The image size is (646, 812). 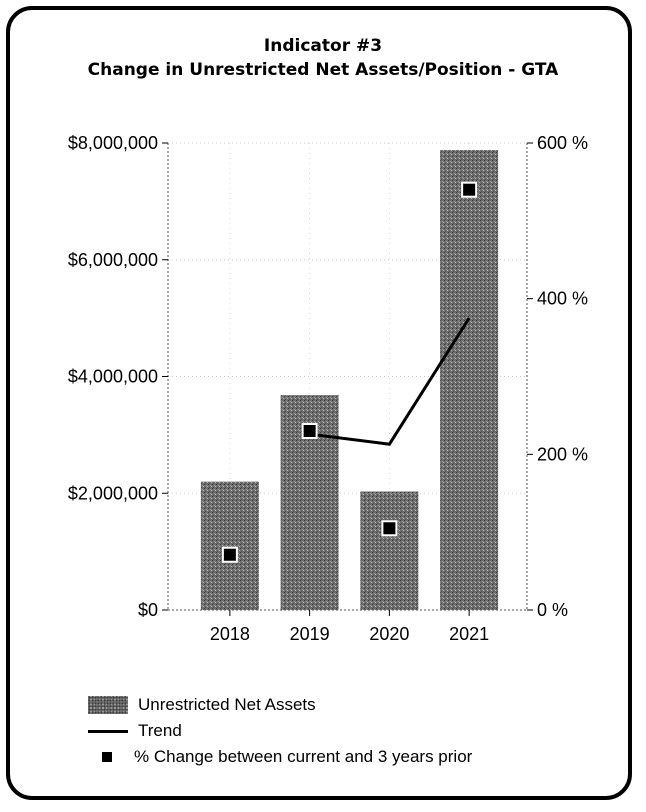 What do you see at coordinates (108, 731) in the screenshot?
I see `legend-line-swatch` at bounding box center [108, 731].